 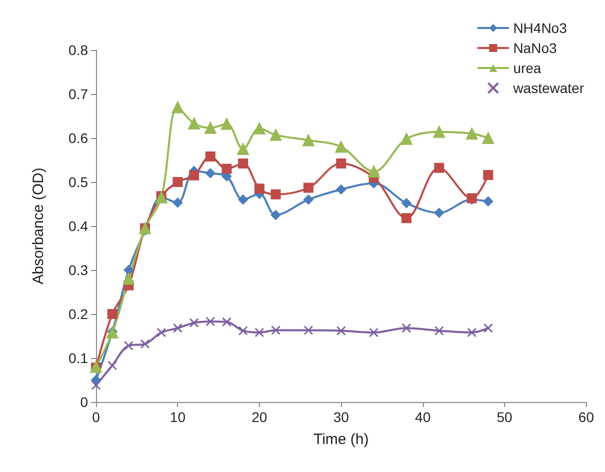 I want to click on y-tick-label: 0, so click(x=84, y=402).